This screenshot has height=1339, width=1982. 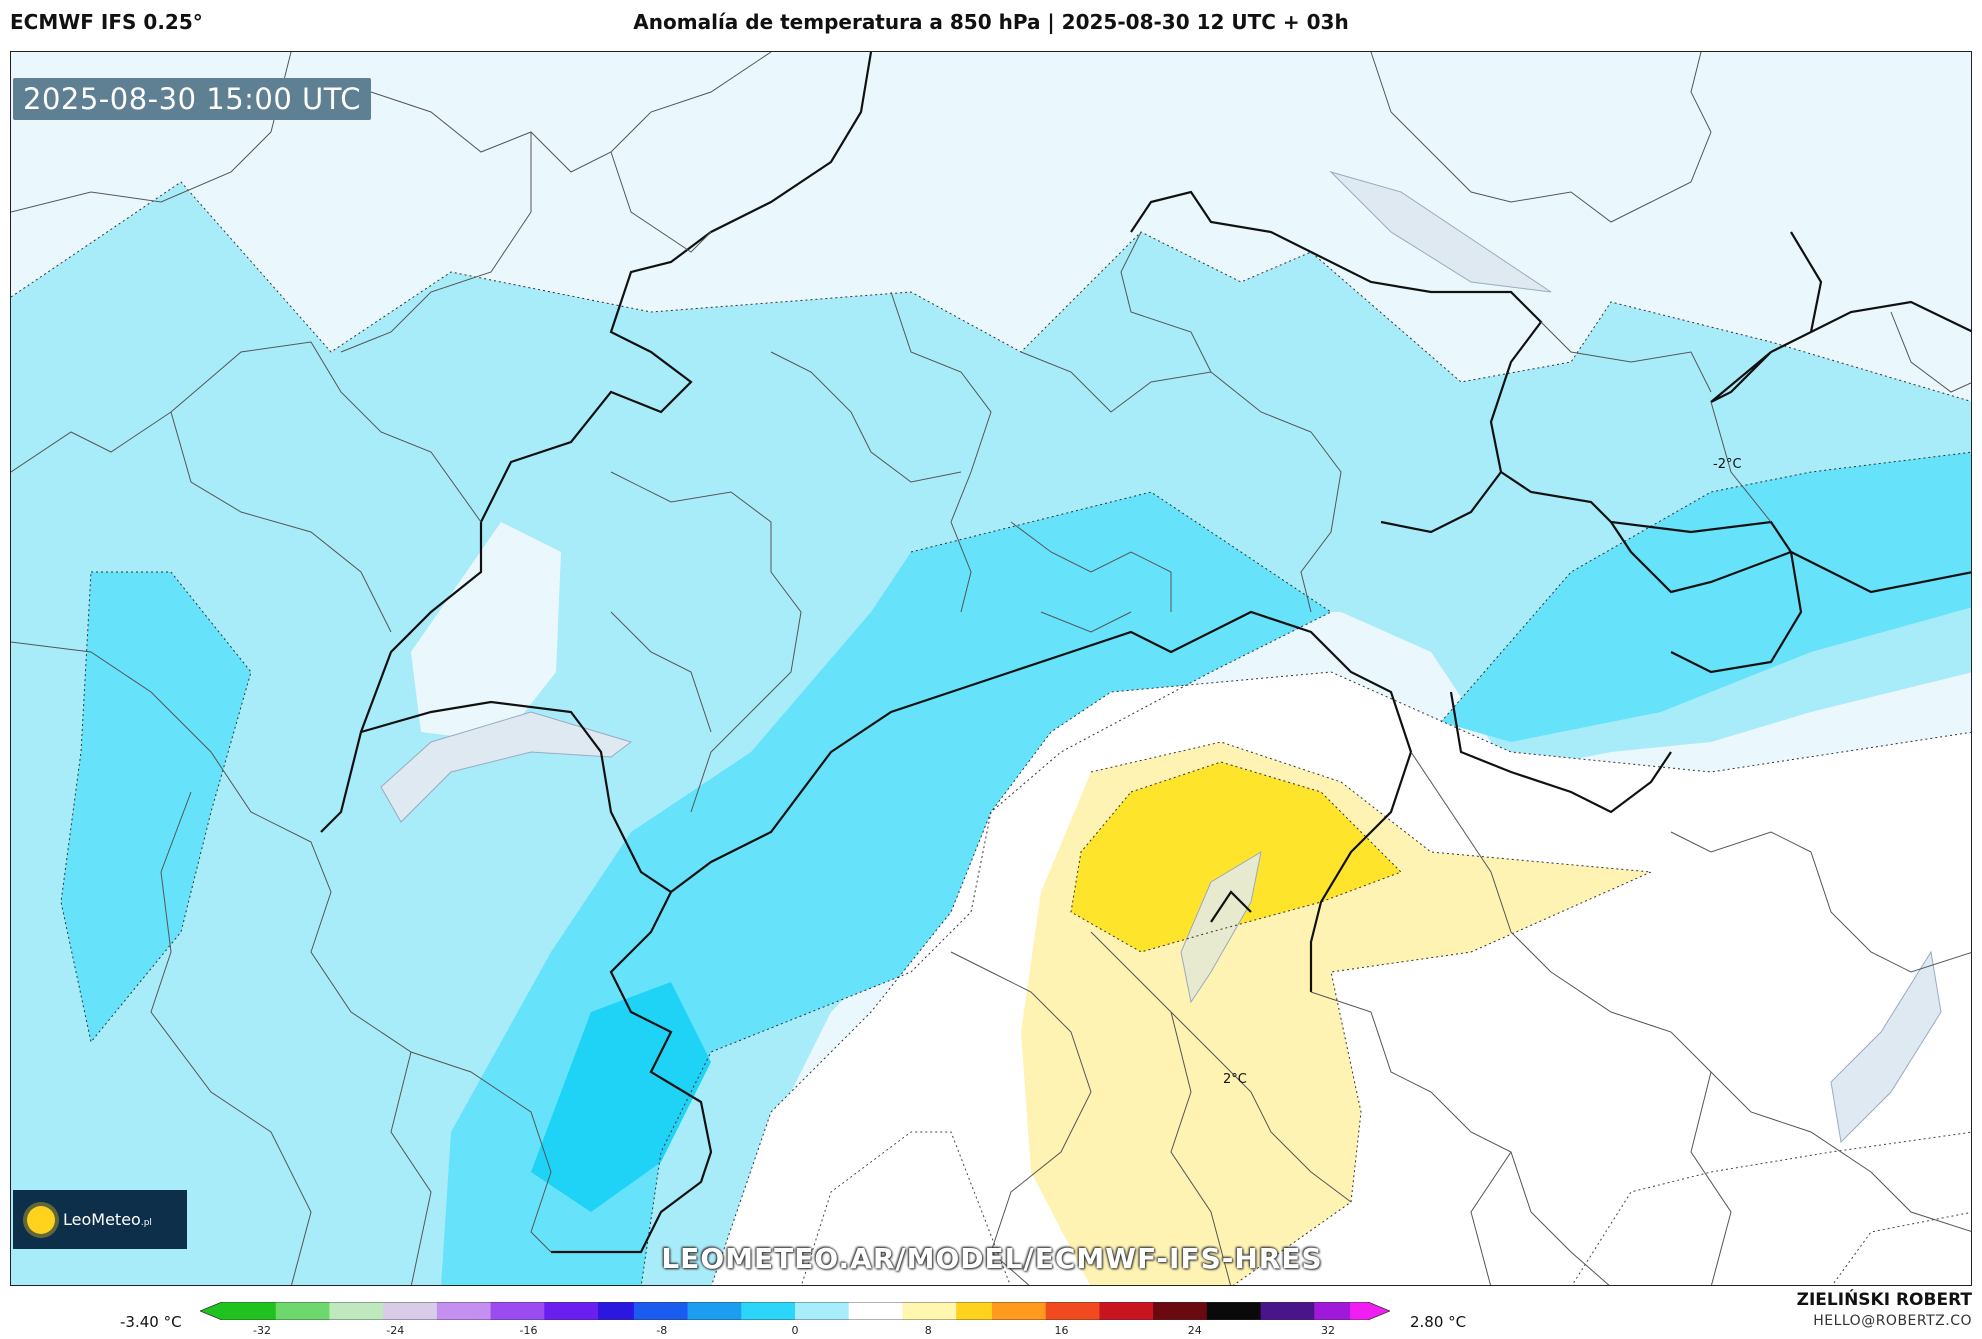 What do you see at coordinates (146, 1223) in the screenshot?
I see `logo-suffix: .pl` at bounding box center [146, 1223].